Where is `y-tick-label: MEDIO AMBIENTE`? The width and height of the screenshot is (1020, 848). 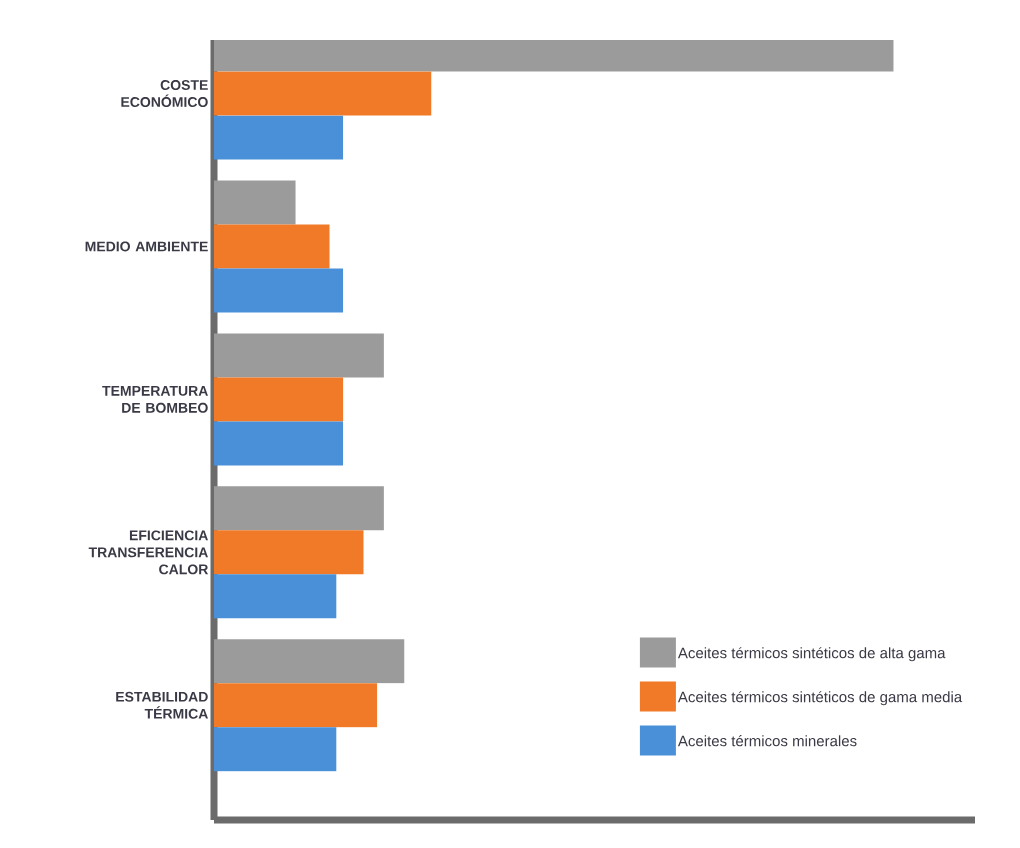
y-tick-label: MEDIO AMBIENTE is located at coordinates (146, 246).